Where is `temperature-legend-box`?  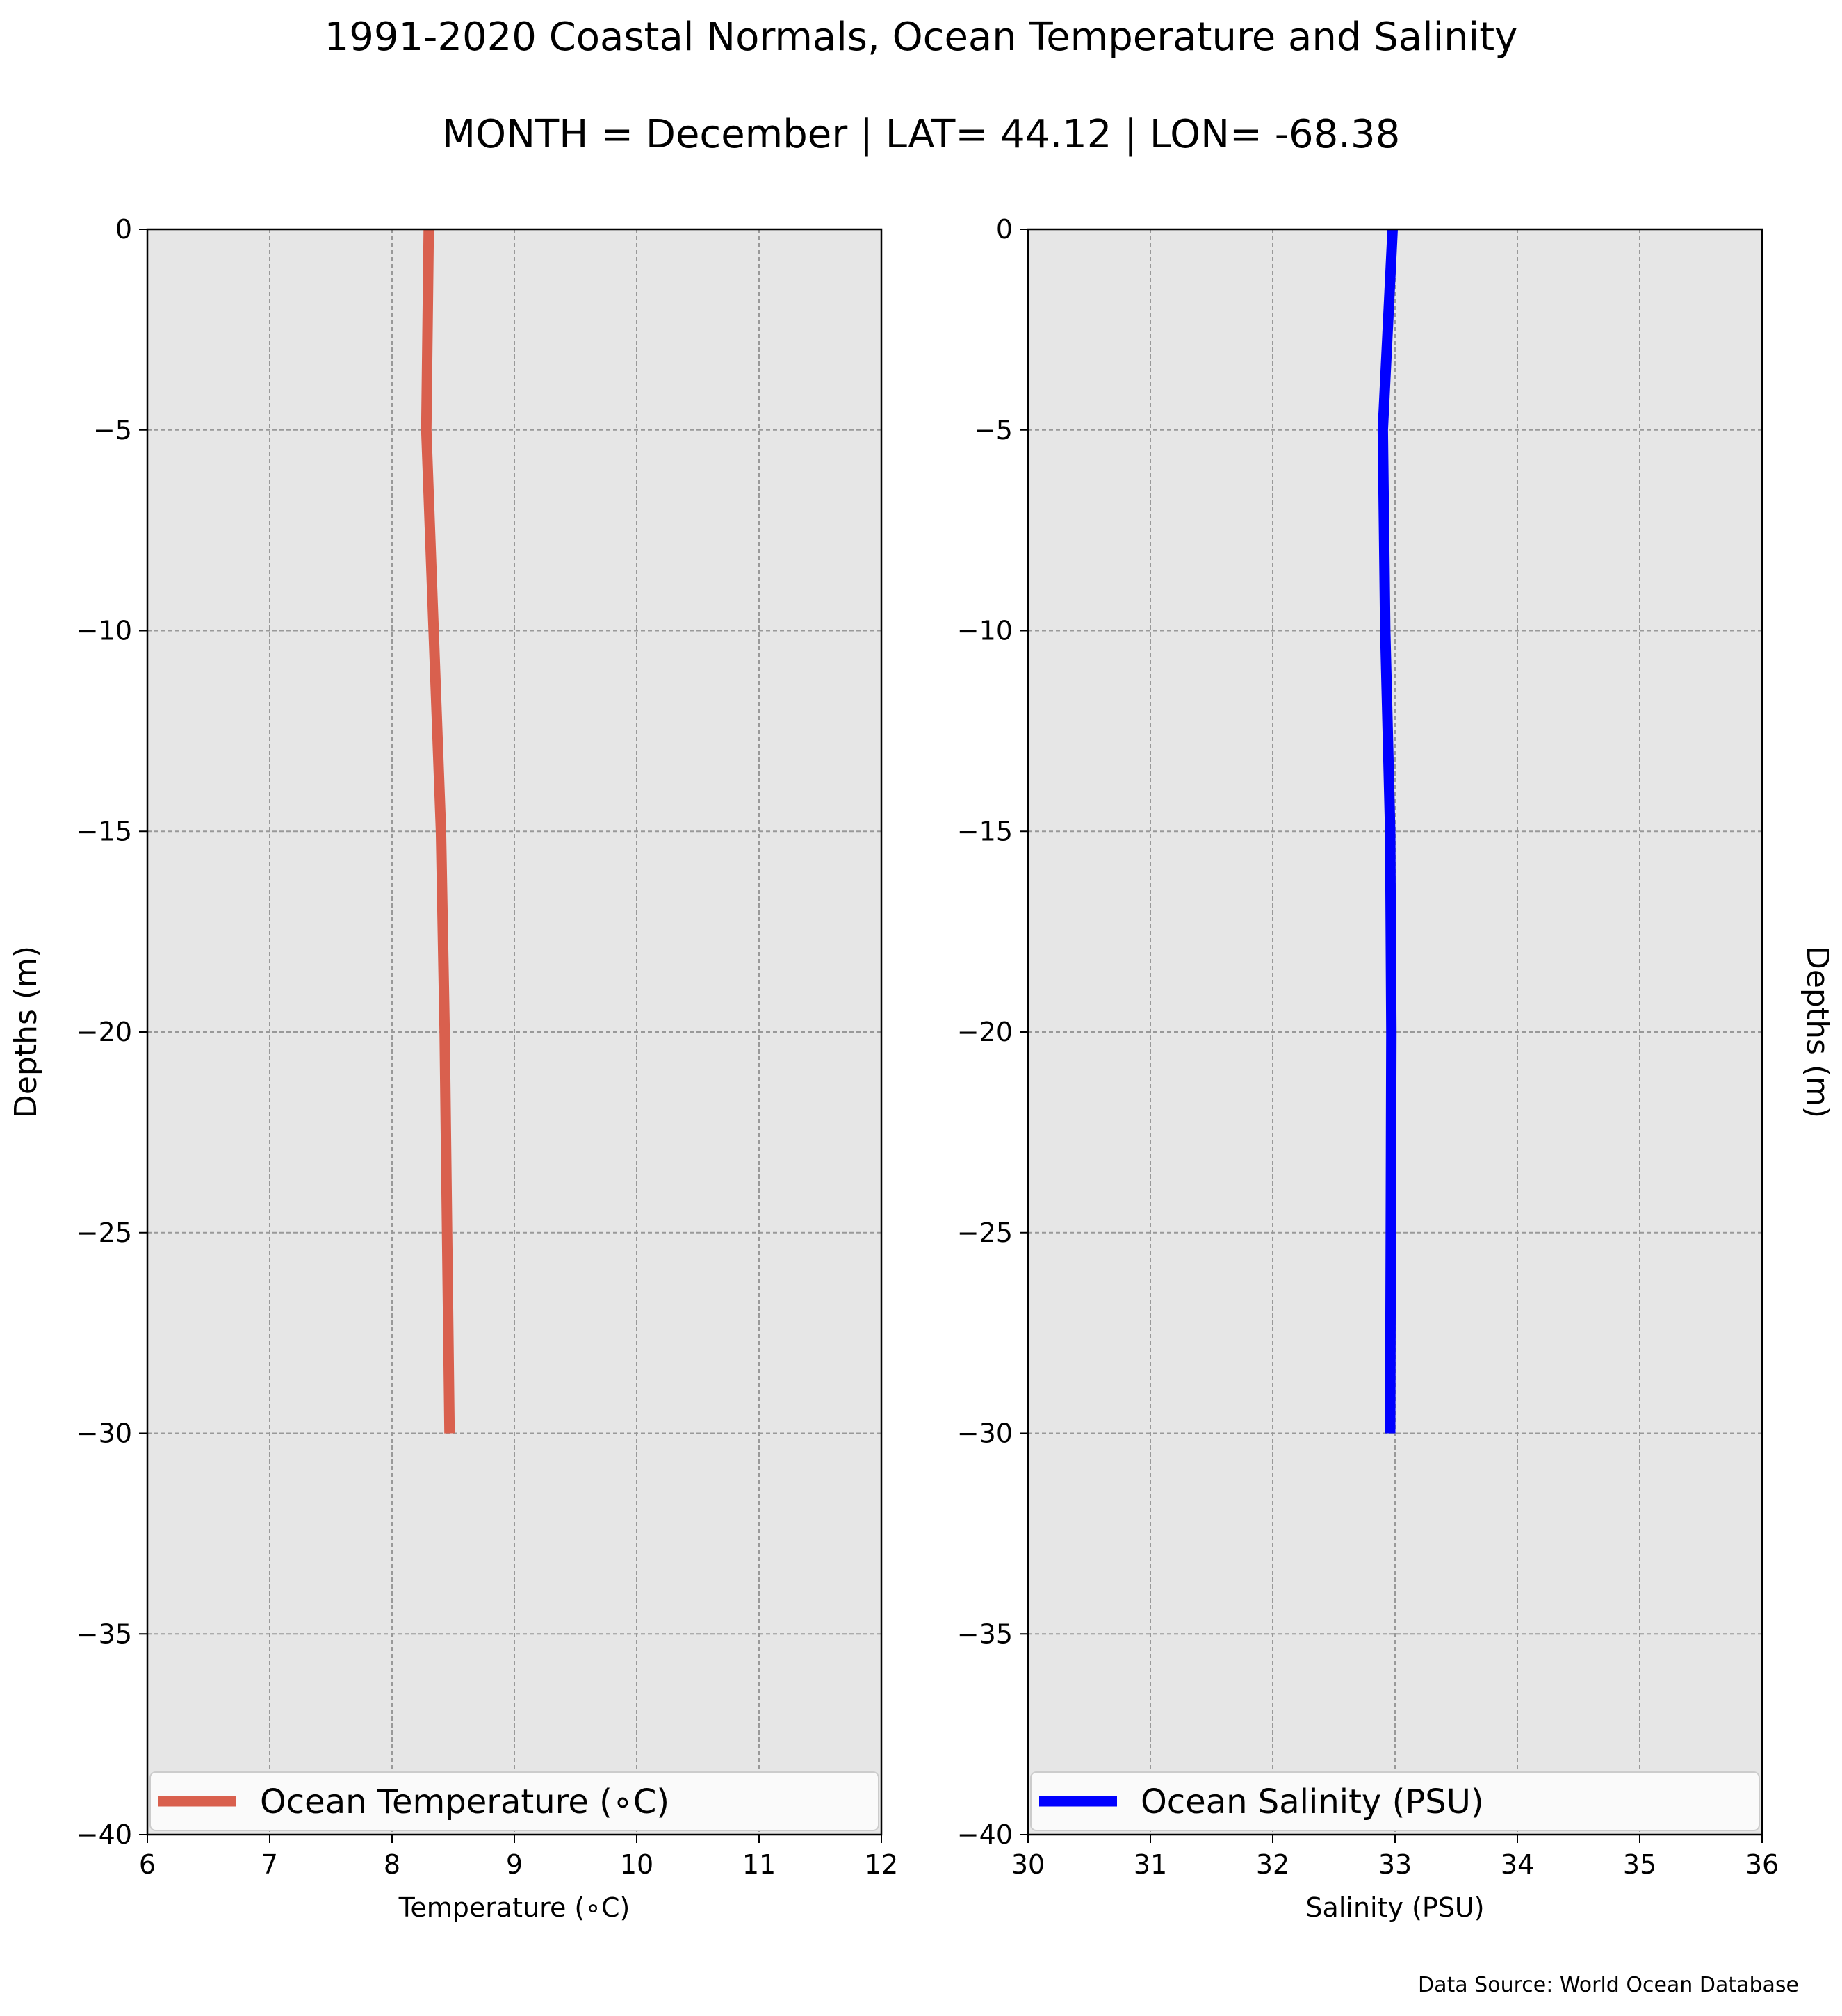
temperature-legend-box is located at coordinates (514, 1801).